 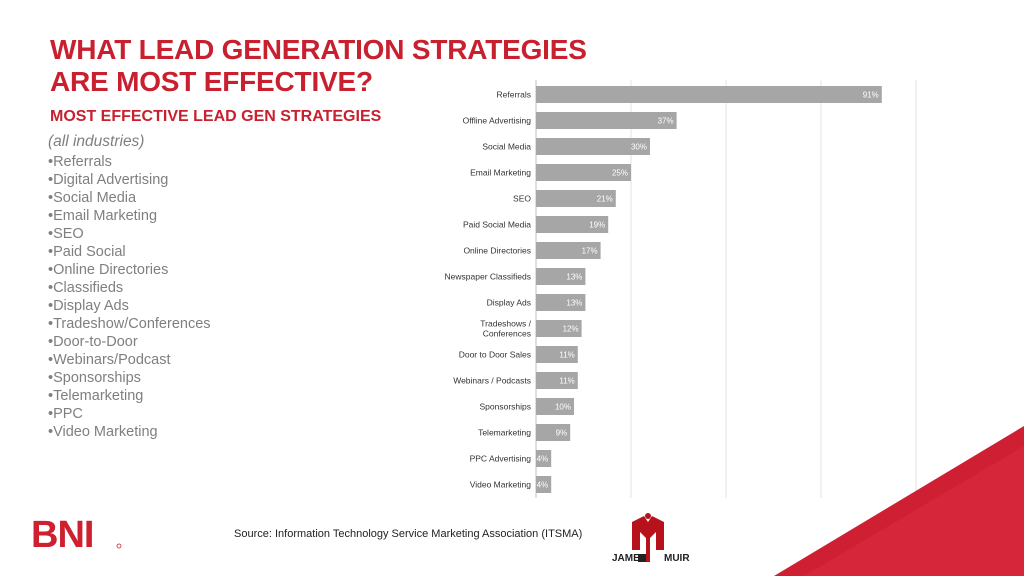 What do you see at coordinates (129, 234) in the screenshot?
I see `strategy-list-item: SEO` at bounding box center [129, 234].